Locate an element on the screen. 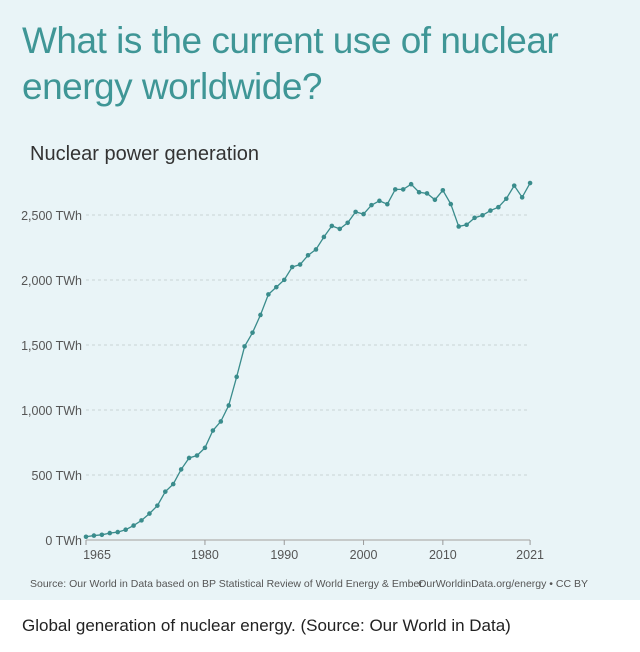  y-tick-label: 1,000 TWh is located at coordinates (51, 411).